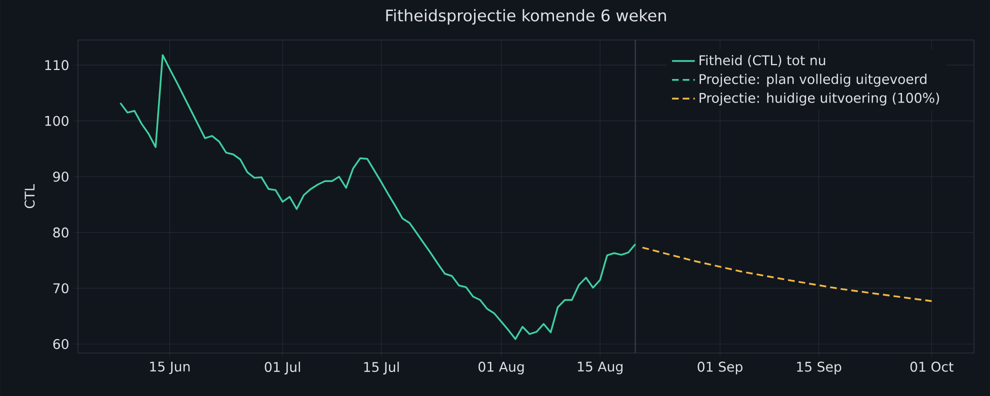 The image size is (990, 396). What do you see at coordinates (763, 60) in the screenshot?
I see `legend-label: Fitheid (CTL) tot nu` at bounding box center [763, 60].